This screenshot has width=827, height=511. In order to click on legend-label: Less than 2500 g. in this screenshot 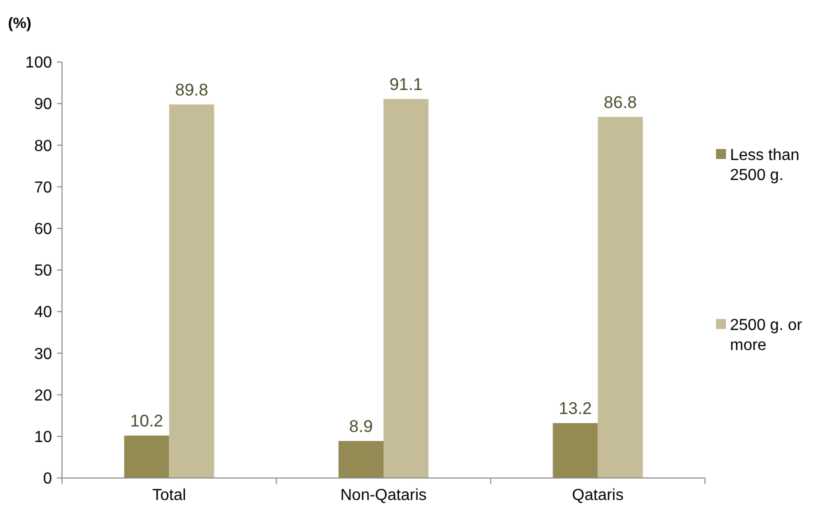, I will do `click(765, 165)`.